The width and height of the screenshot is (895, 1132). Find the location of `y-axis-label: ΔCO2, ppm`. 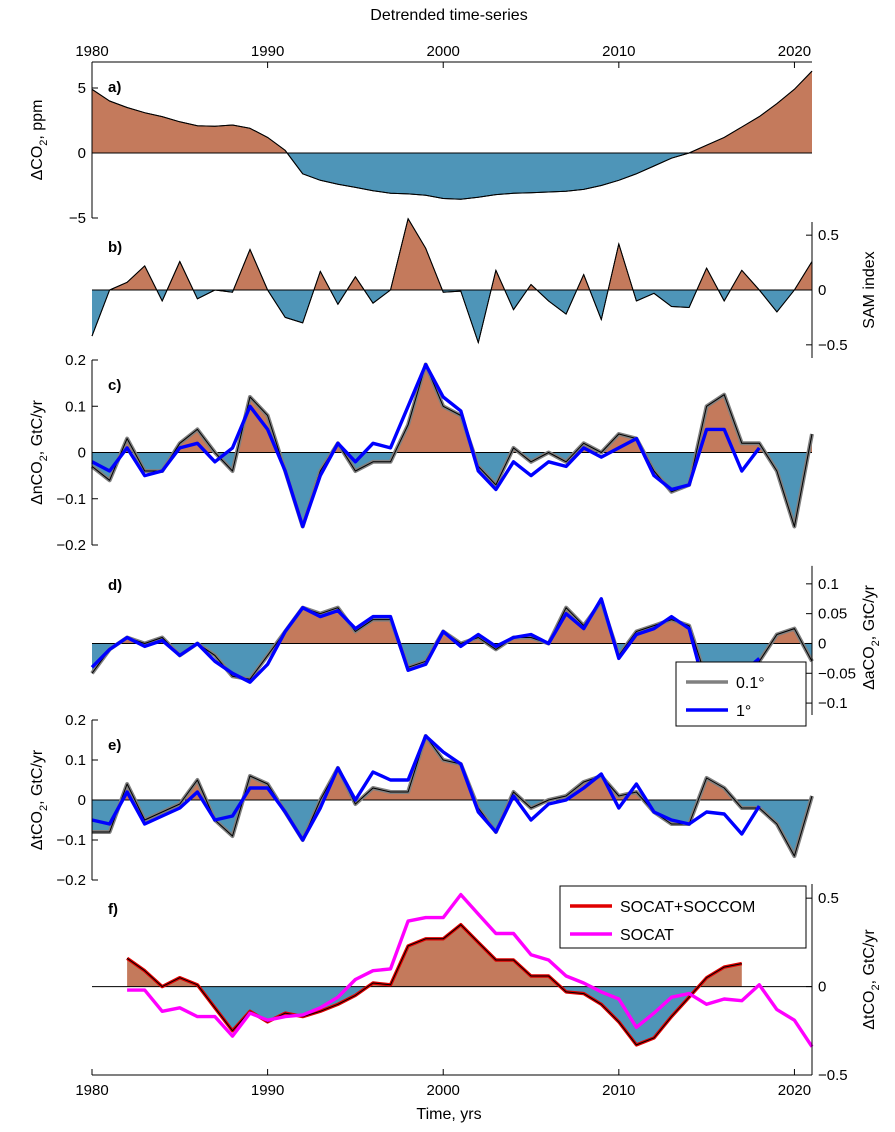

y-axis-label: ΔCO2, ppm is located at coordinates (39, 140).